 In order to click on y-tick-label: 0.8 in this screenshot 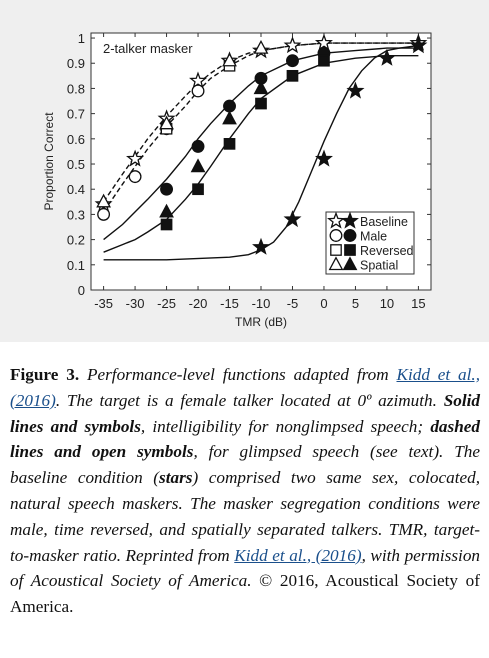, I will do `click(76, 88)`.